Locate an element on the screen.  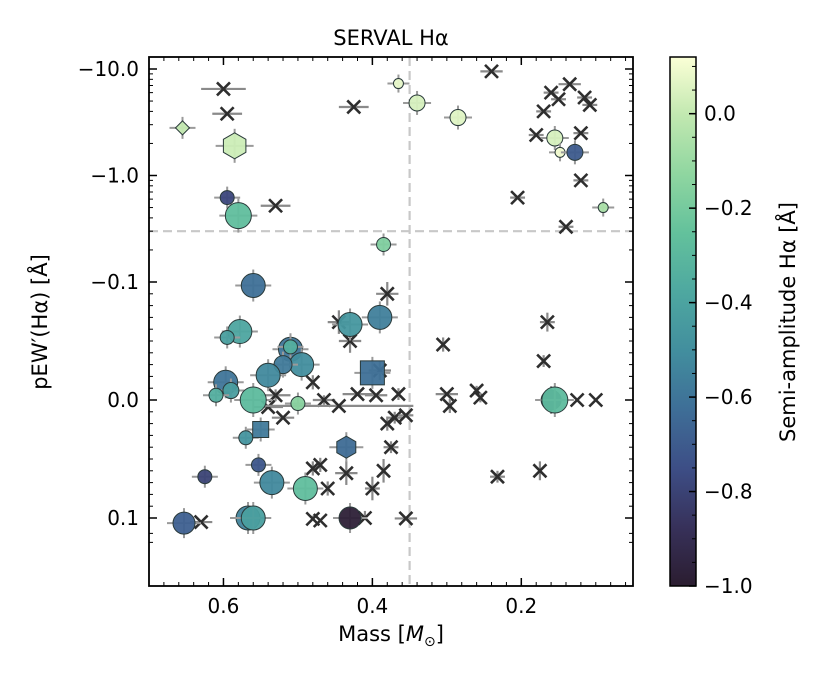
colorbar-tick-label: −0.4 is located at coordinates (728, 303).